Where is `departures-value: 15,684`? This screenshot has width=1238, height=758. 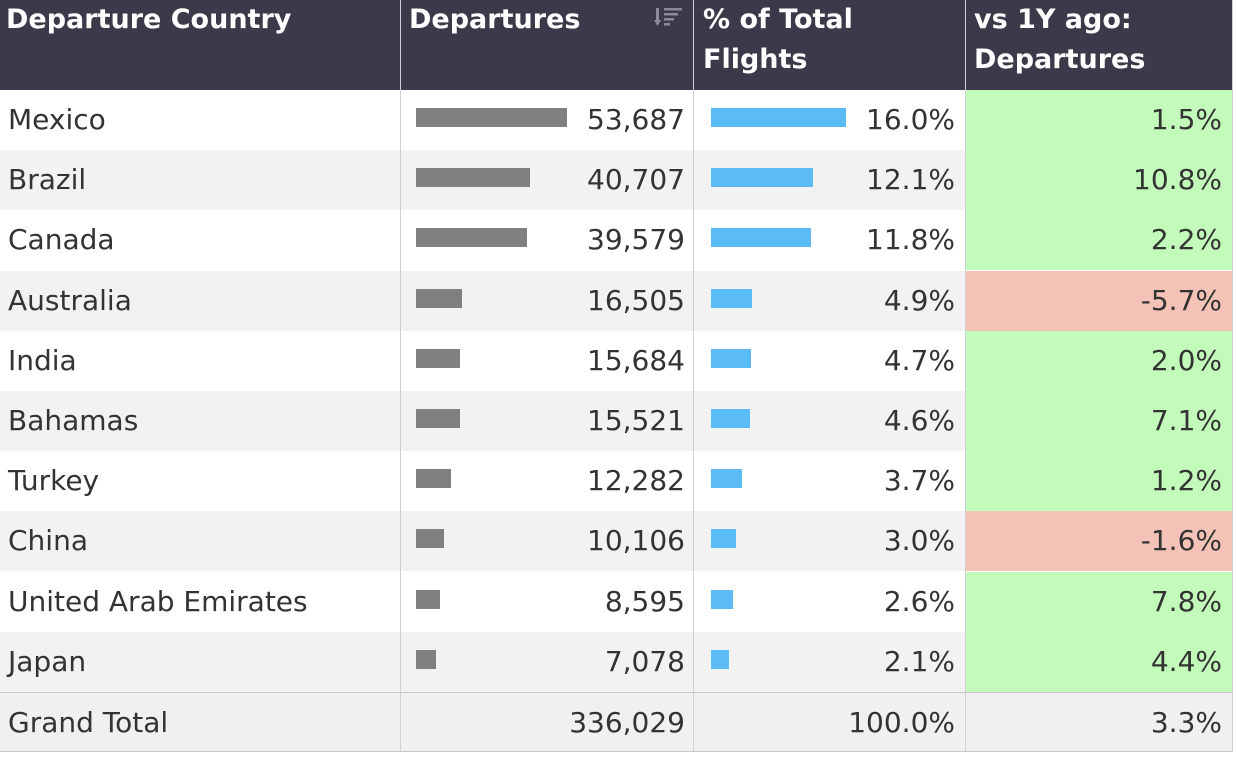
departures-value: 15,684 is located at coordinates (636, 360).